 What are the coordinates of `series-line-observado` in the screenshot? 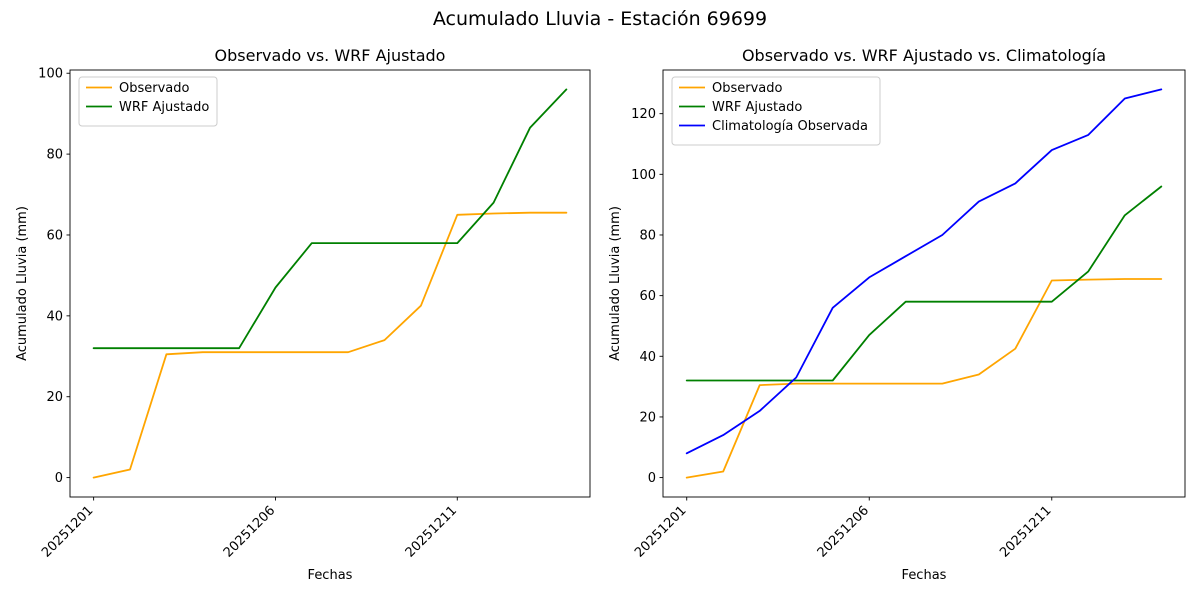 It's located at (924, 378).